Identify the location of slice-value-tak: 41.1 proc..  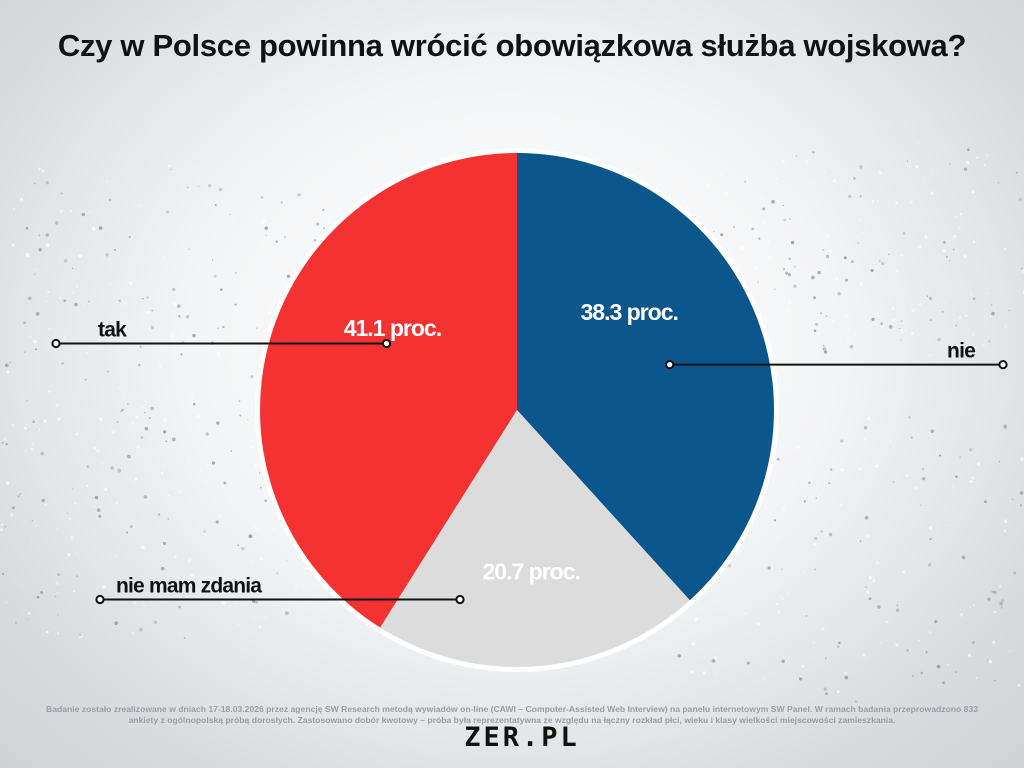
(392, 328).